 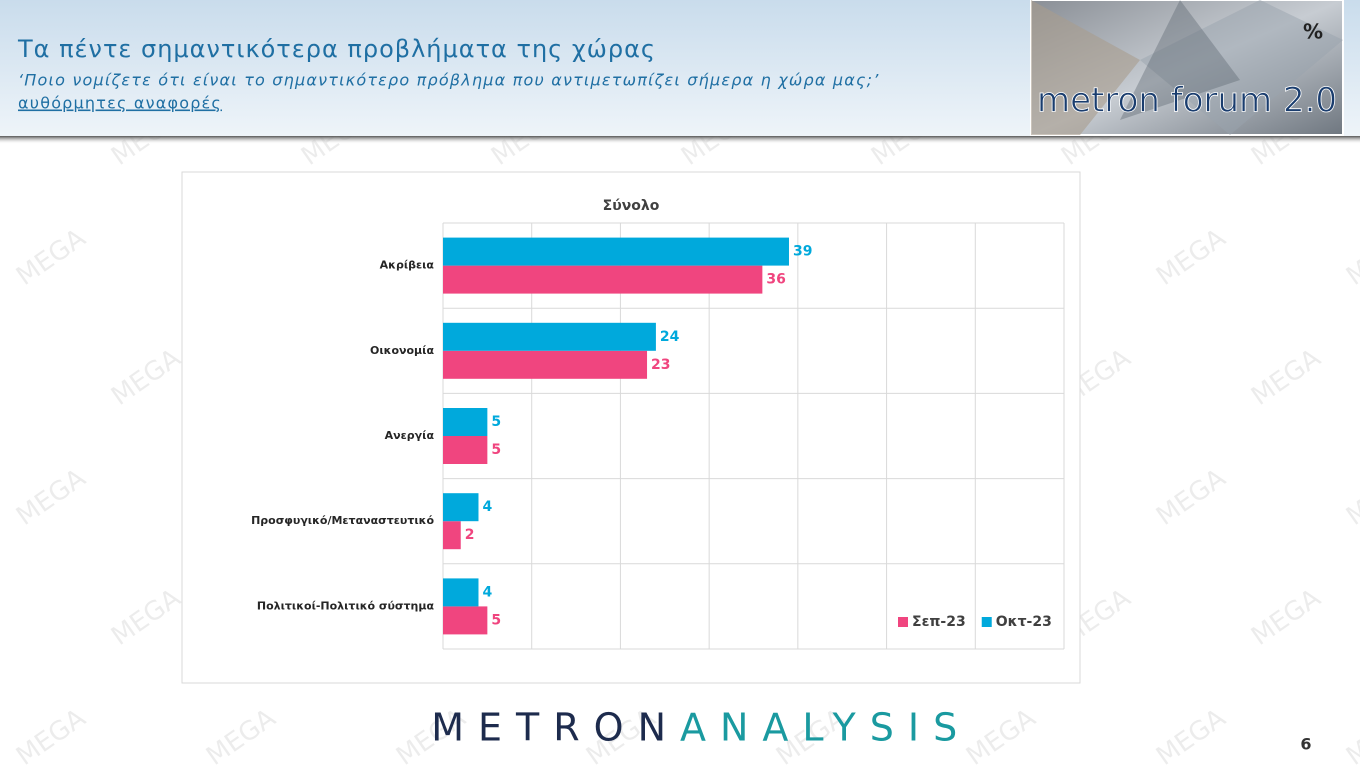 I want to click on logo-symbol: %, so click(x=1313, y=32).